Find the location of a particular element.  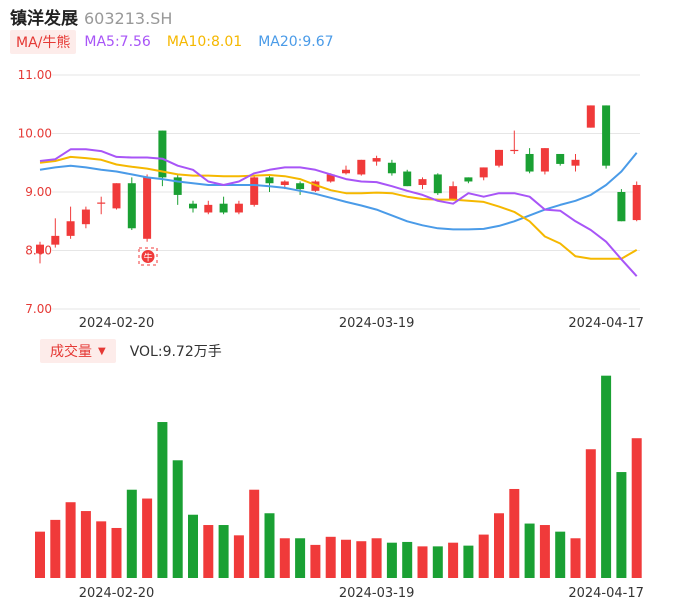

price-date-label: 2024-03-19 is located at coordinates (377, 323).